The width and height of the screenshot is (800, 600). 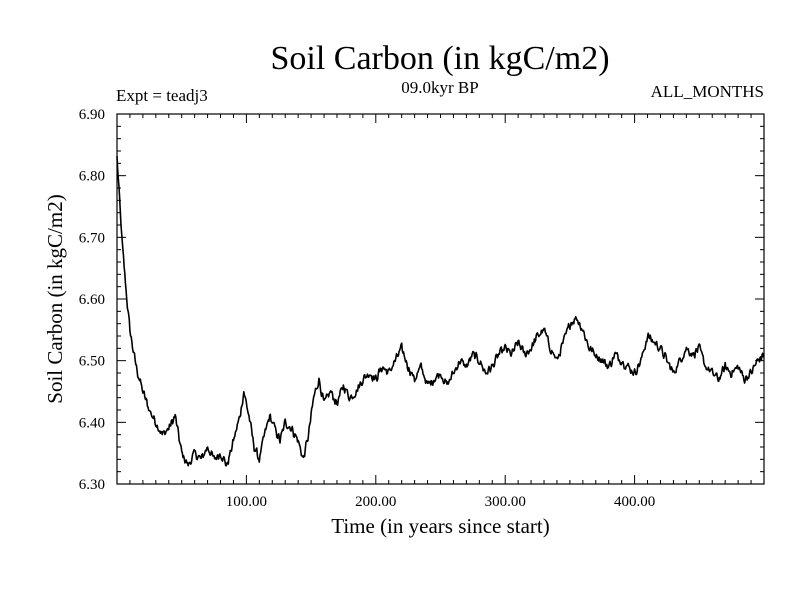 I want to click on y-tick-label: 6.70, so click(x=92, y=238).